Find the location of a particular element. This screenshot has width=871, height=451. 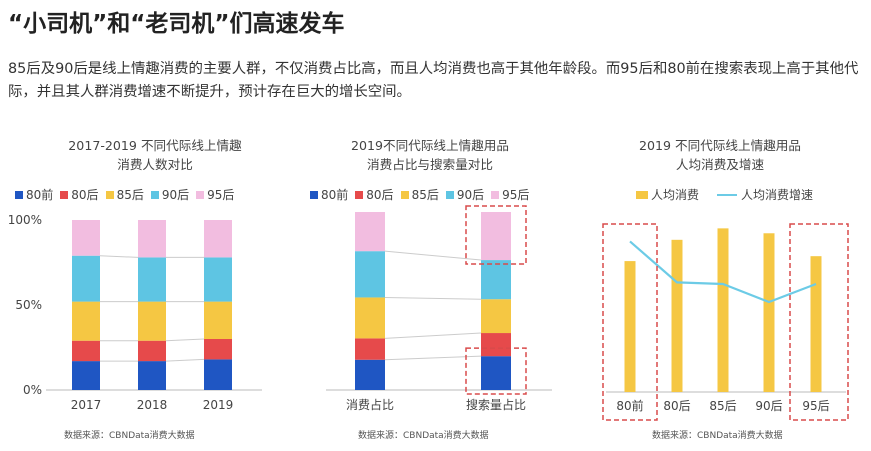

chart3-legend: 人均消费 人均消费增速 is located at coordinates (733, 194).